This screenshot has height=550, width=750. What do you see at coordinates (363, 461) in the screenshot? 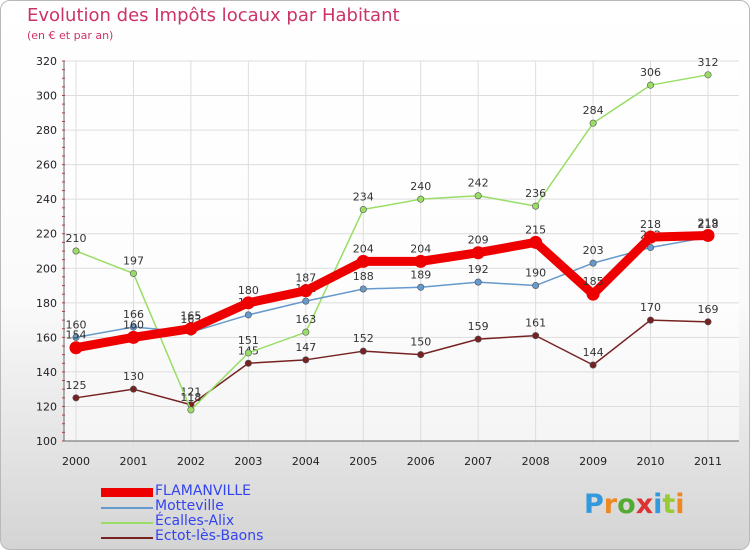
I see `x-tick-label: 2005` at bounding box center [363, 461].